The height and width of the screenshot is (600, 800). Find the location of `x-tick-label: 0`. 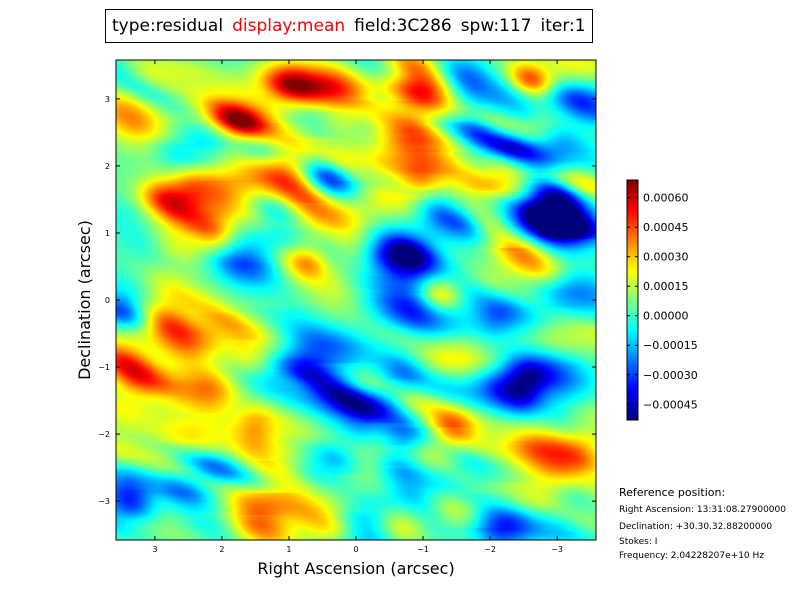

x-tick-label: 0 is located at coordinates (355, 549).